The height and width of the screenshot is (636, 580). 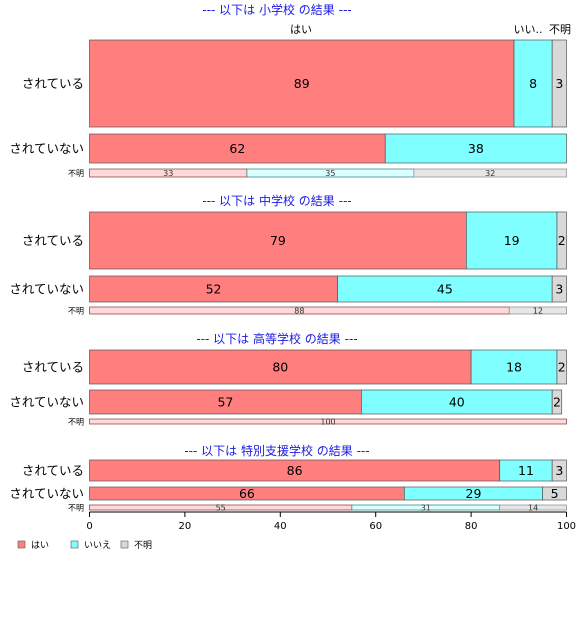 I want to click on data-label: 52, so click(x=214, y=289).